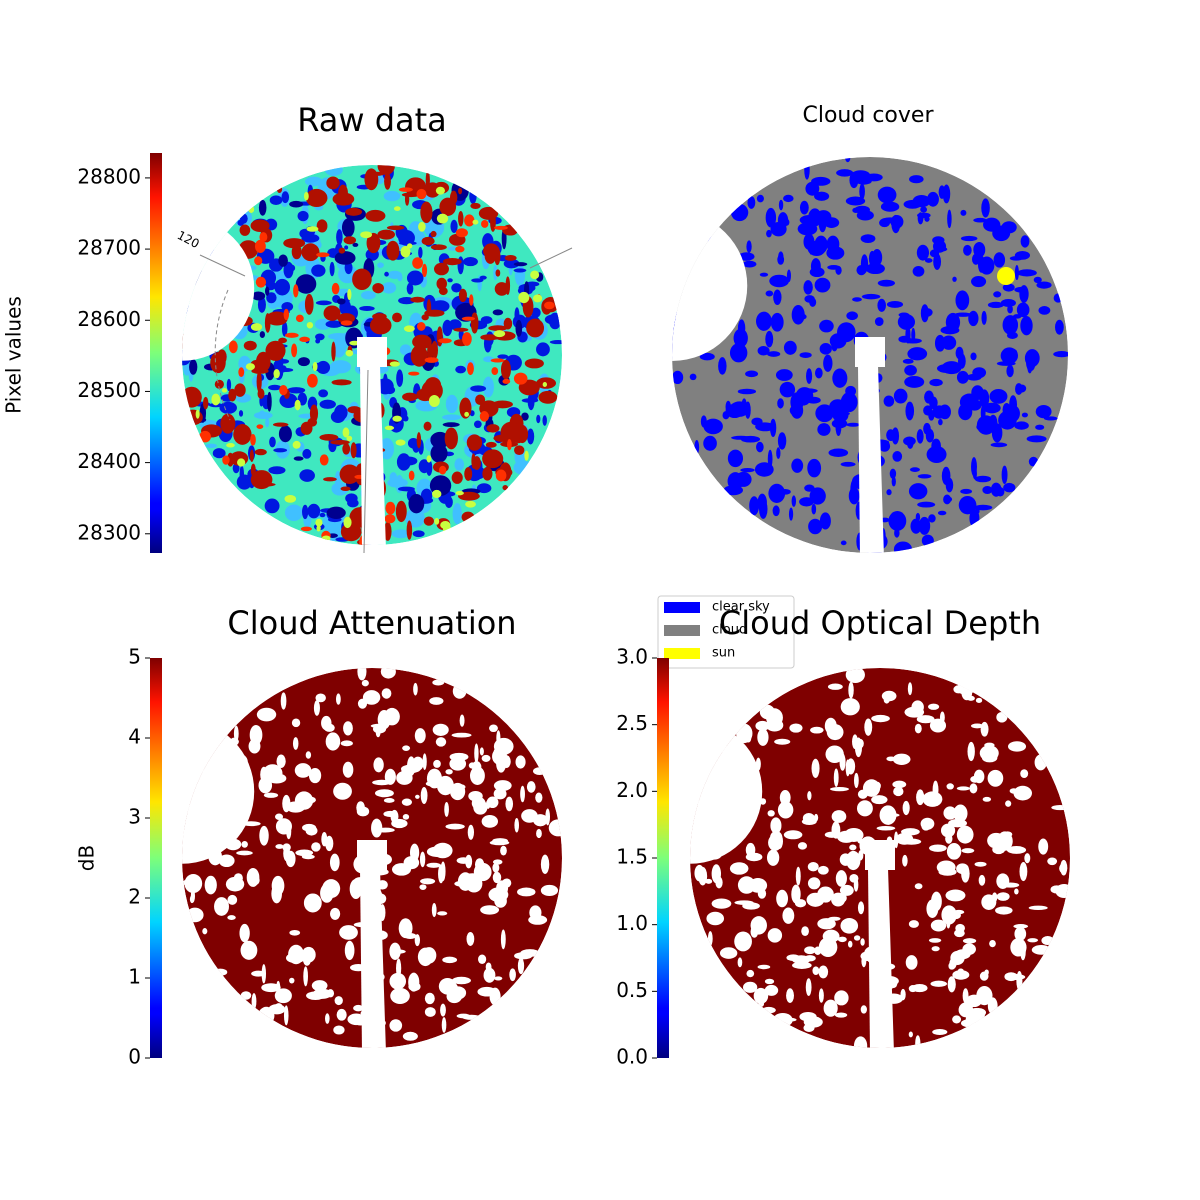 The image size is (1200, 1200). What do you see at coordinates (551, 258) in the screenshot?
I see `azimuth-line` at bounding box center [551, 258].